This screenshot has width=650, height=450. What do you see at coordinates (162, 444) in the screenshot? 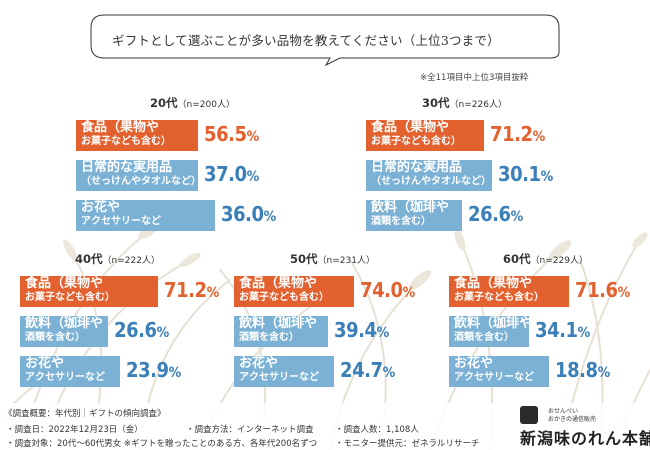
I see `survey-target: ・調査対象：20代〜60代男女 ※ギフトを贈ったことのある方、各年代200名ずつ` at bounding box center [162, 444].